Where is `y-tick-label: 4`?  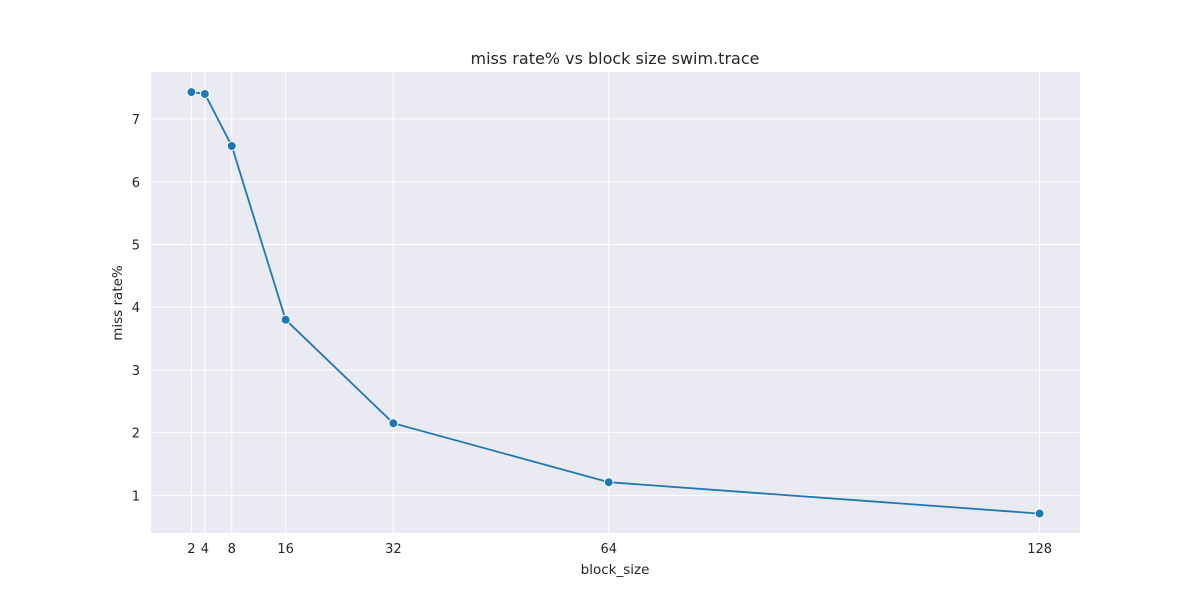 y-tick-label: 4 is located at coordinates (136, 308).